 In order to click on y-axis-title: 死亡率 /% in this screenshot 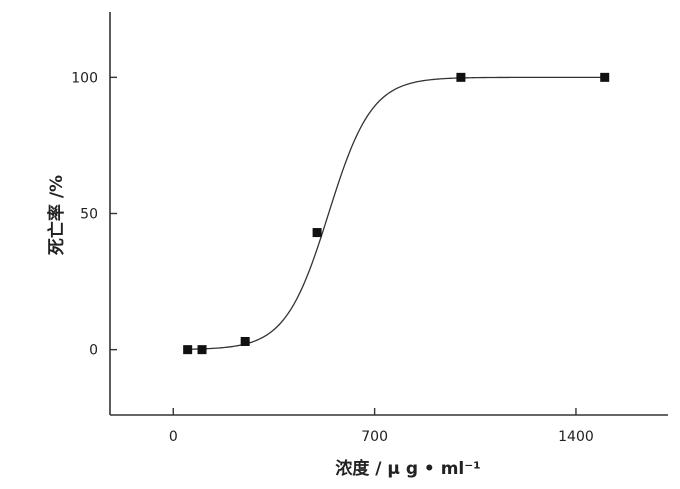, I will do `click(56, 215)`.